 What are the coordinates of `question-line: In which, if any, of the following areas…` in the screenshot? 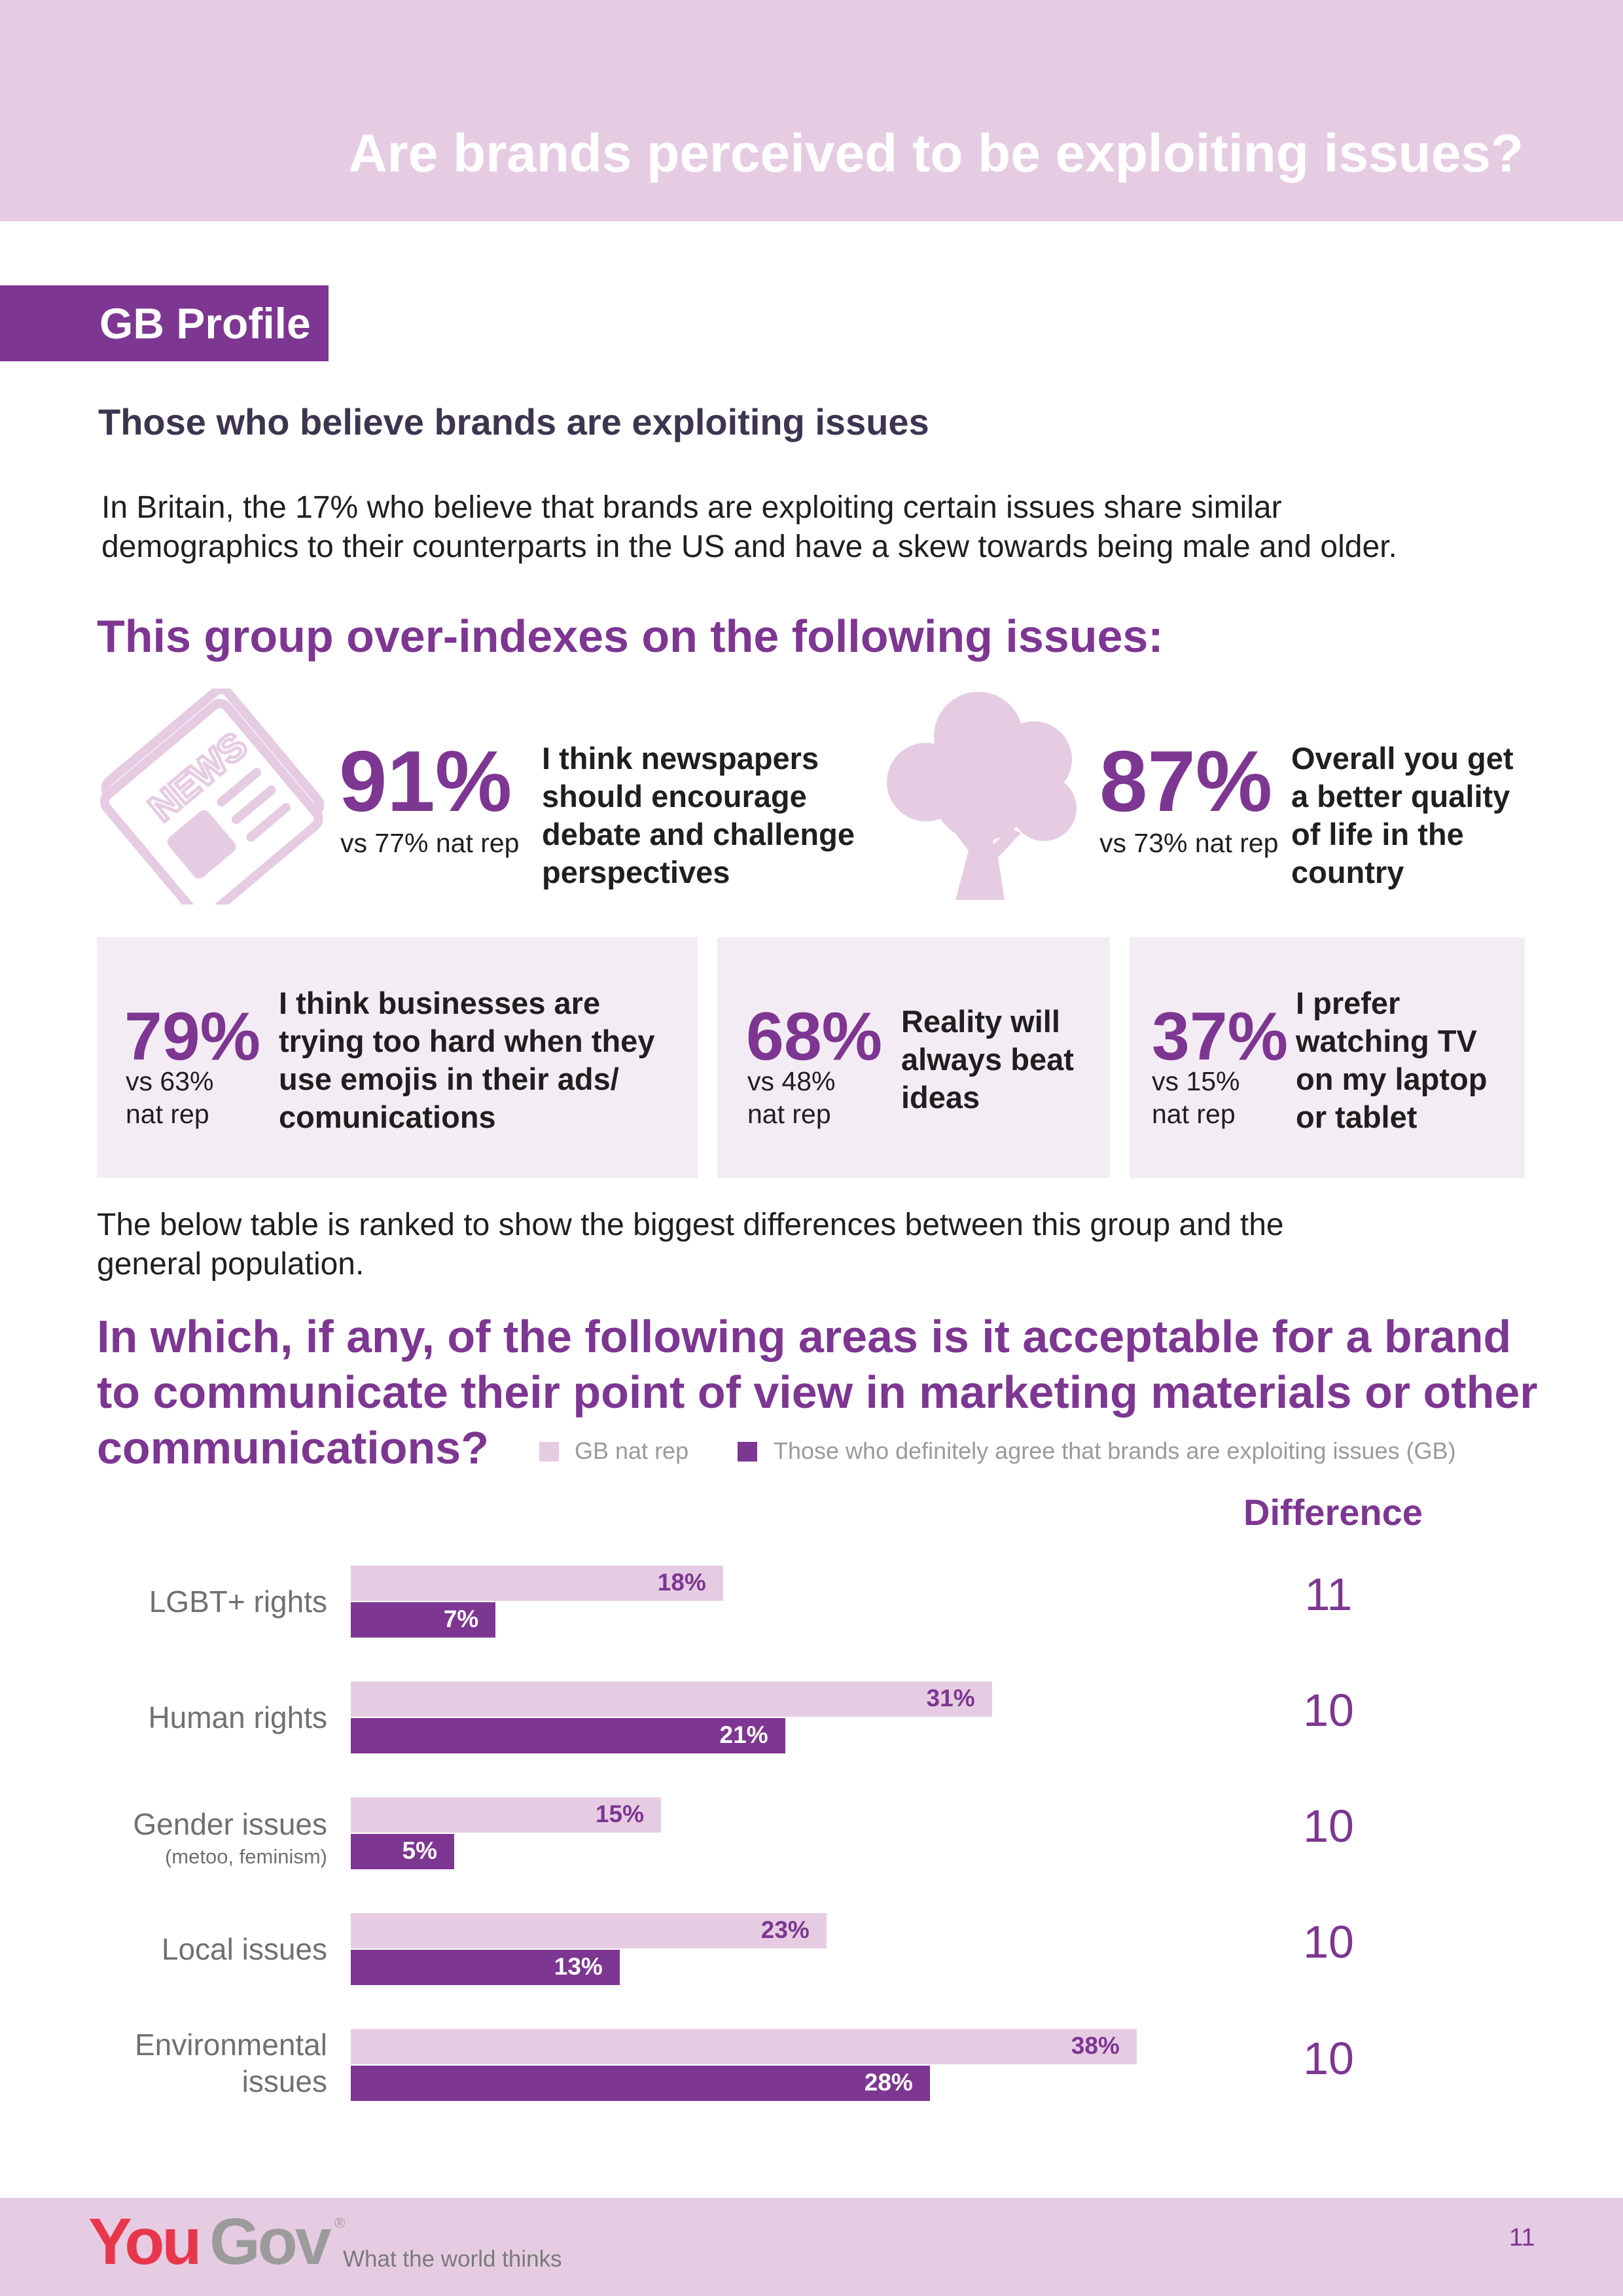 It's located at (804, 1336).